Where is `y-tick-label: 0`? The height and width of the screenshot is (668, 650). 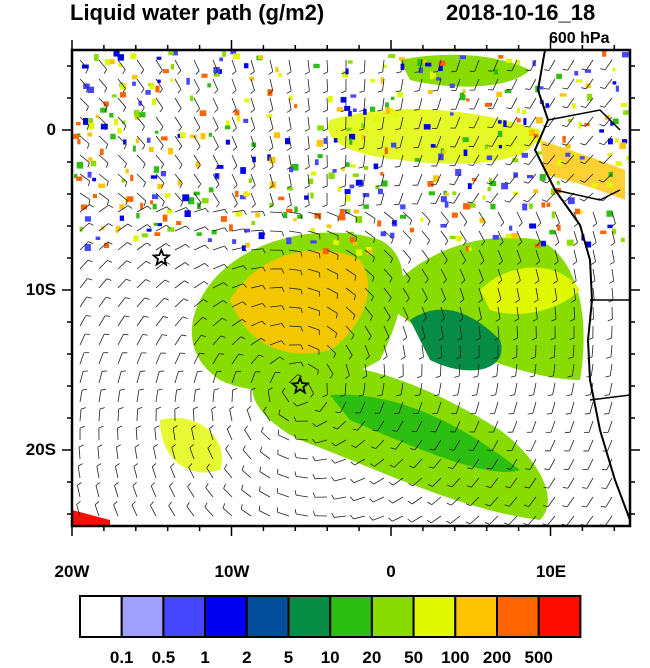
y-tick-label: 0 is located at coordinates (28, 130).